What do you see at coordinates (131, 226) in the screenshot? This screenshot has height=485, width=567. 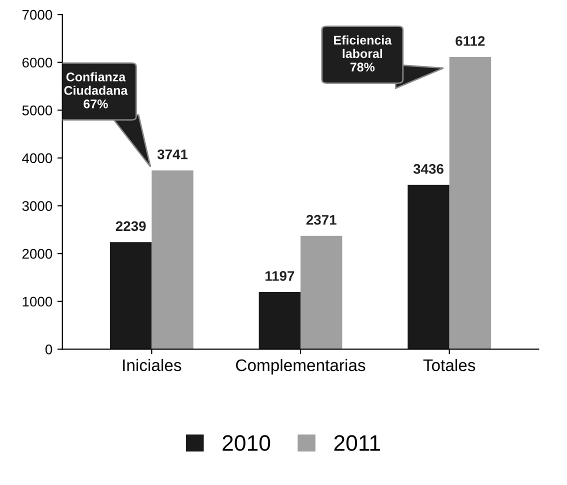 I see `data-label: 2239` at bounding box center [131, 226].